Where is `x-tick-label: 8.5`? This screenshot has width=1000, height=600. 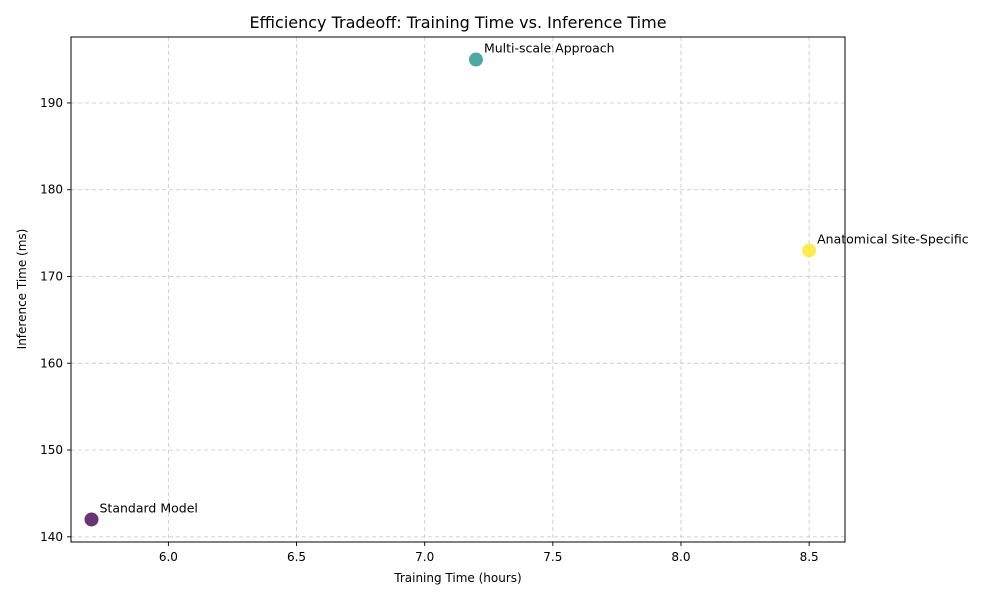 x-tick-label: 8.5 is located at coordinates (809, 557).